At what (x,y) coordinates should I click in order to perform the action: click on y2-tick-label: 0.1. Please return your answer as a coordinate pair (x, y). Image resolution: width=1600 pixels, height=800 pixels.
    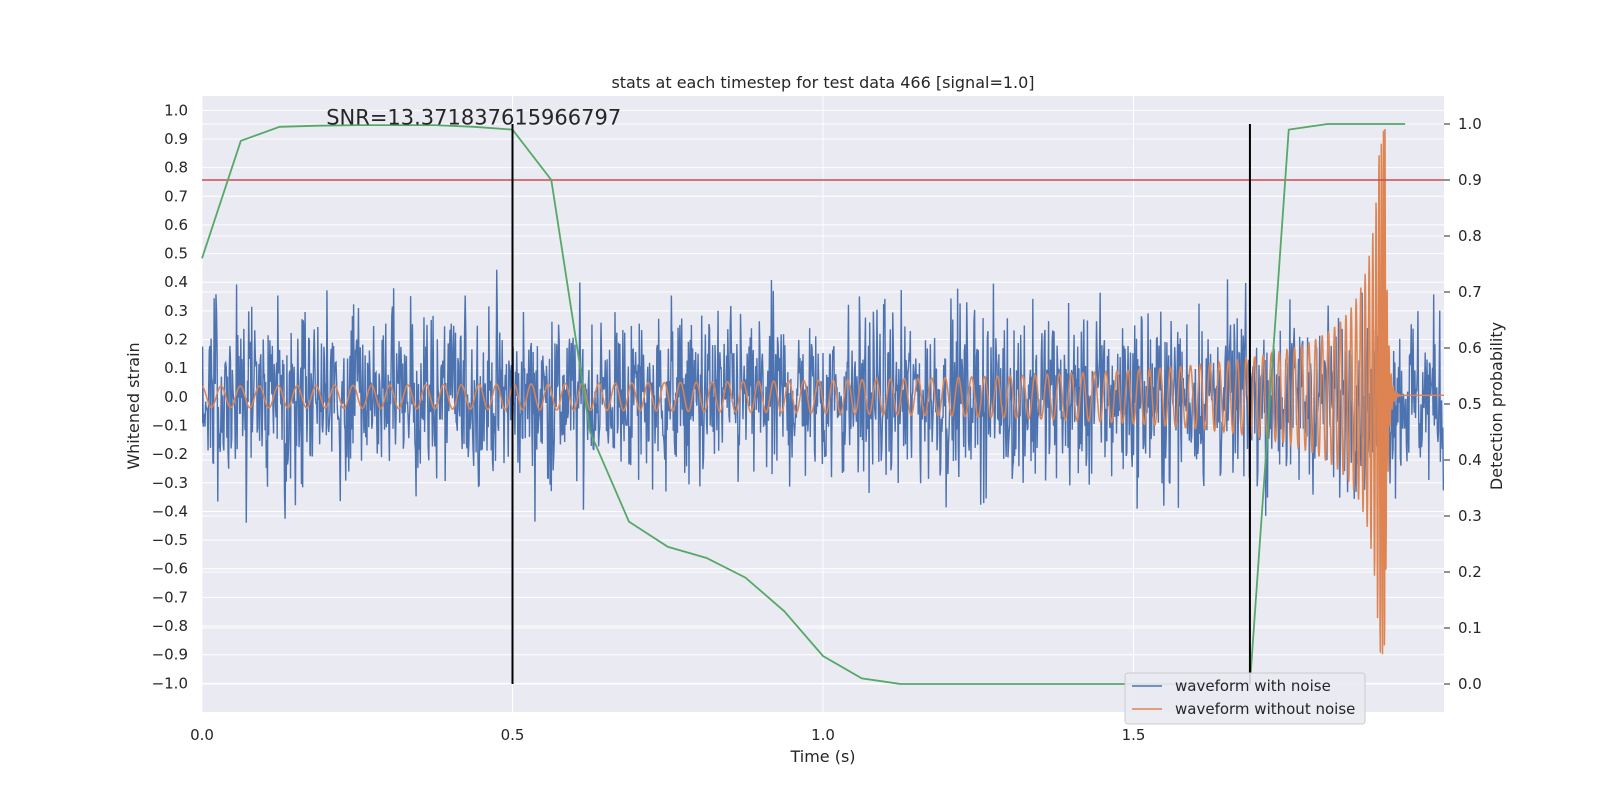
    Looking at the image, I should click on (1470, 628).